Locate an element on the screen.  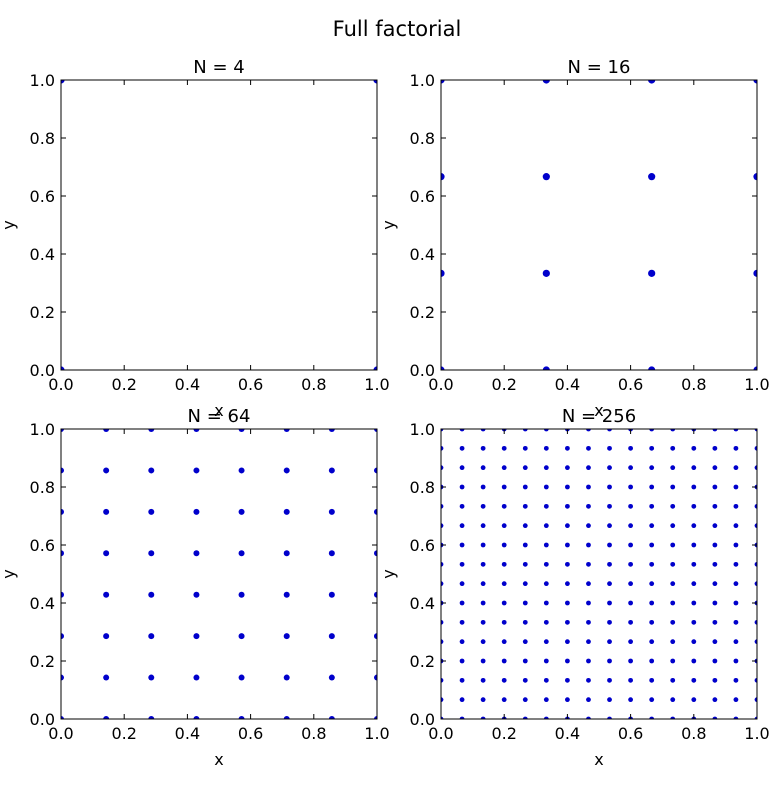
panel-title: N = 16 is located at coordinates (599, 67).